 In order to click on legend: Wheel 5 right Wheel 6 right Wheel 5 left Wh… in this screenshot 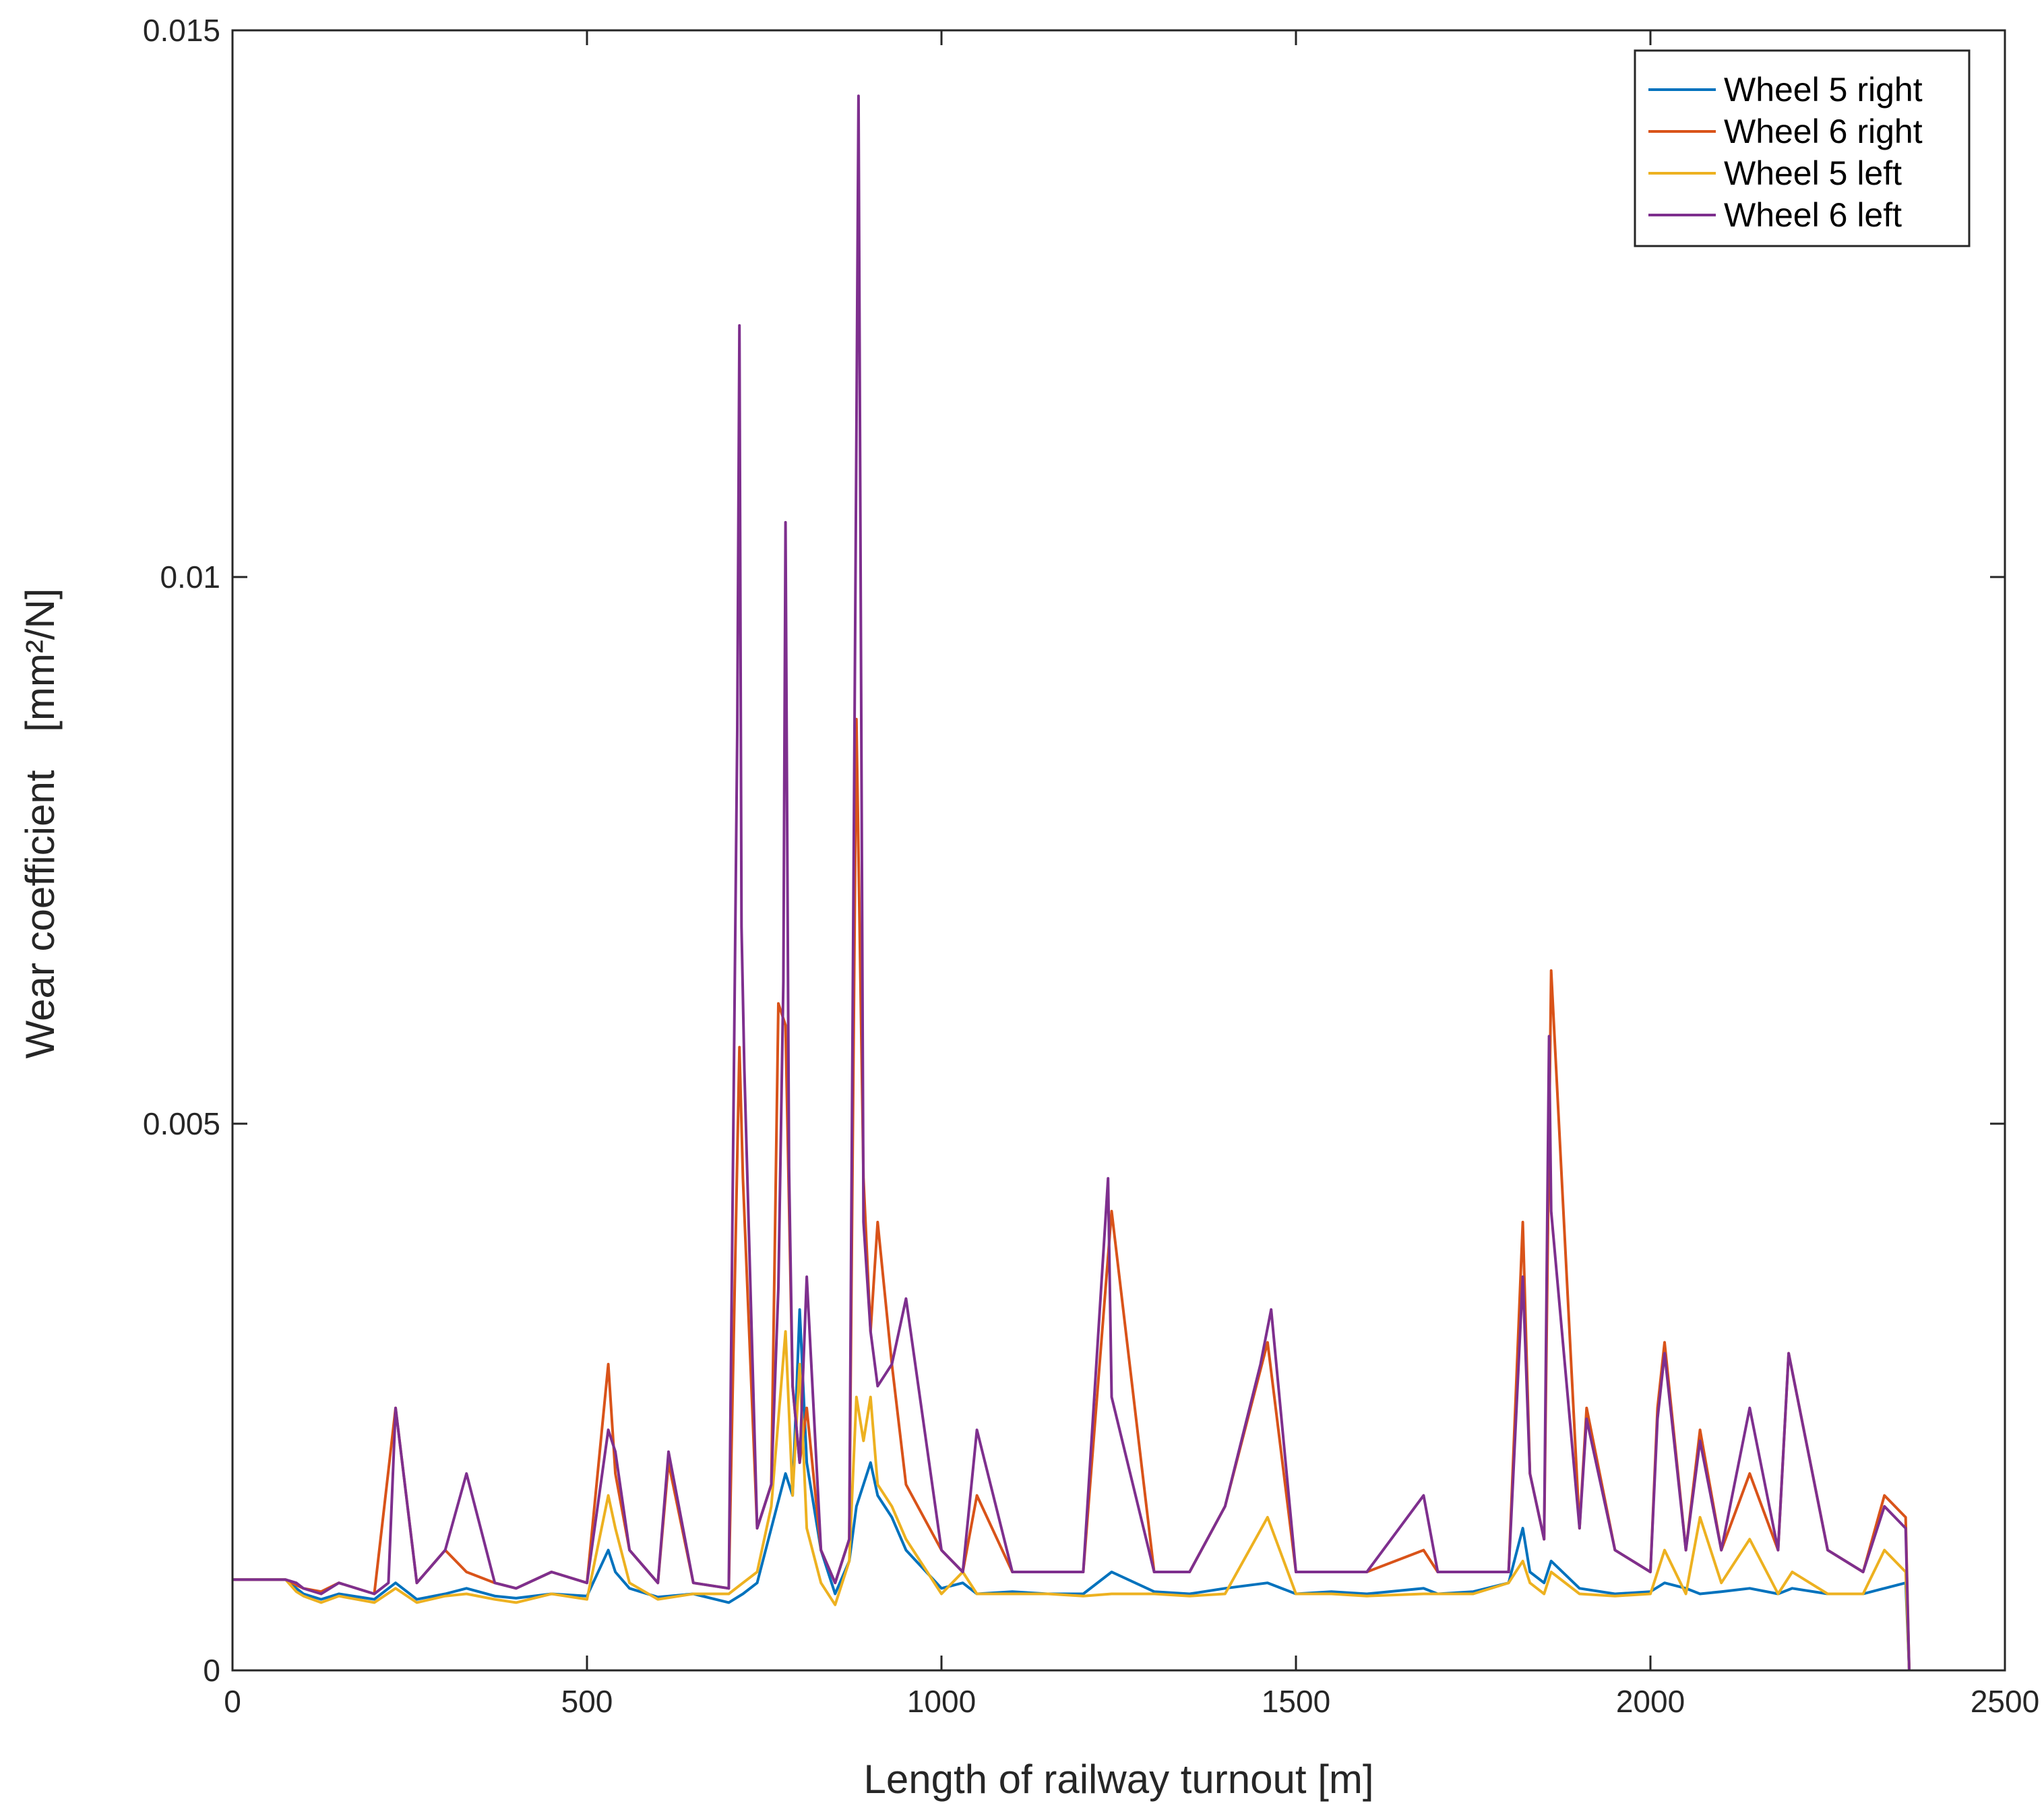, I will do `click(1802, 148)`.